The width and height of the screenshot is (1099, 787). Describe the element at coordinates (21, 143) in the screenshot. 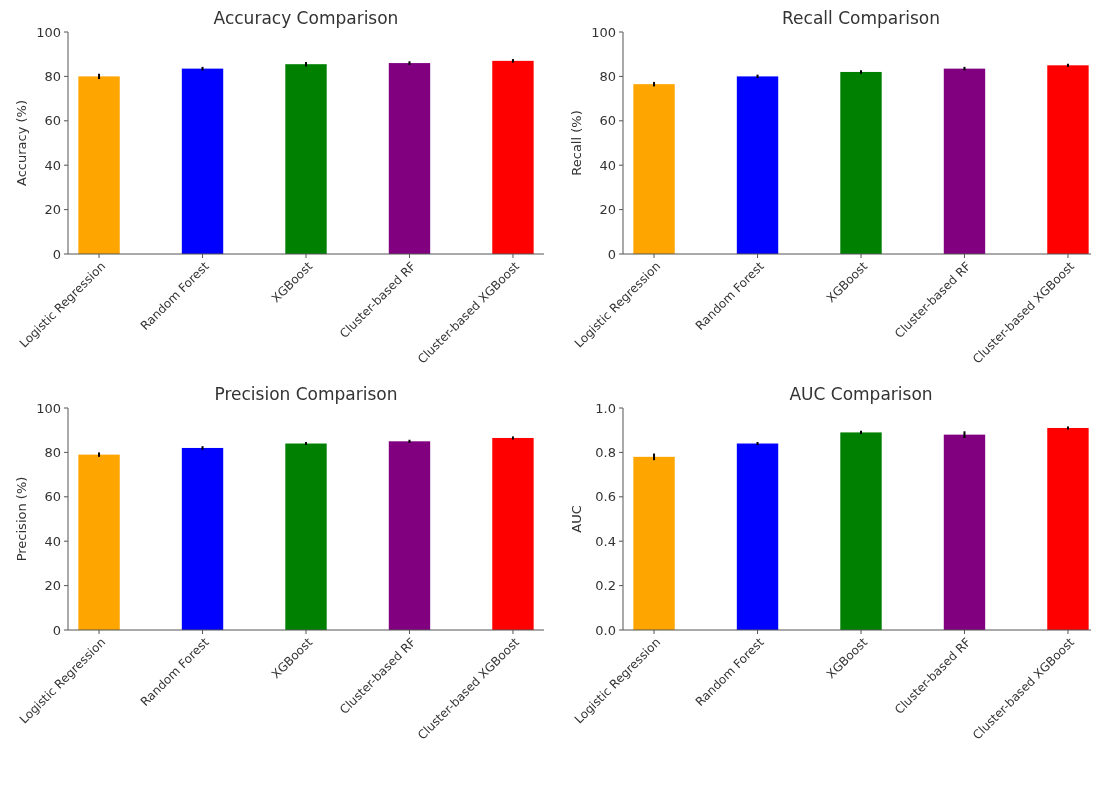

I see `y-axis-title: Accuracy (%)` at that location.